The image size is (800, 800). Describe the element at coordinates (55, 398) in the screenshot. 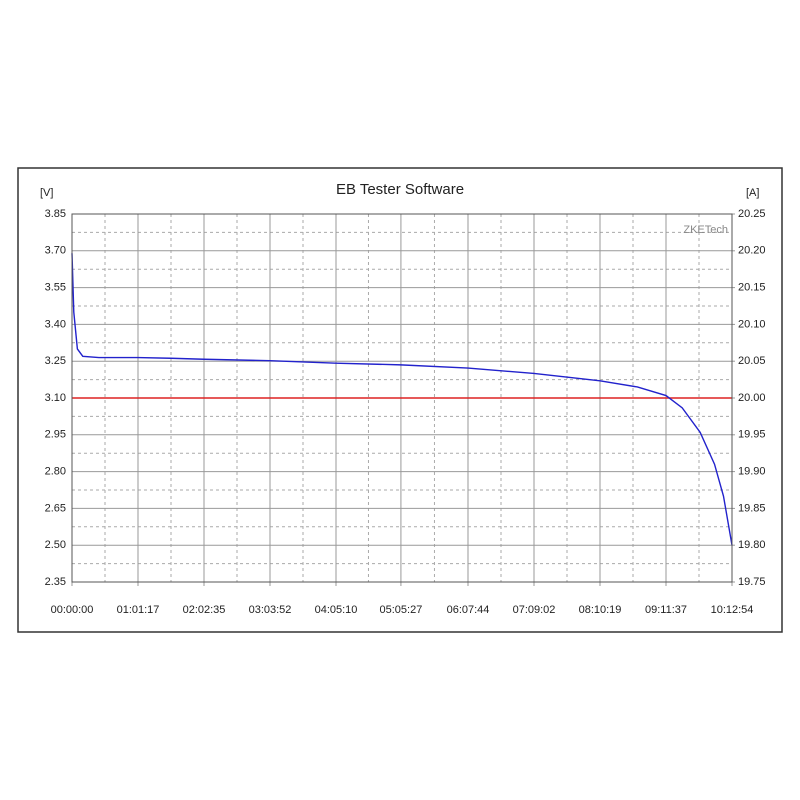

I see `y-tick-label: 3.10` at that location.